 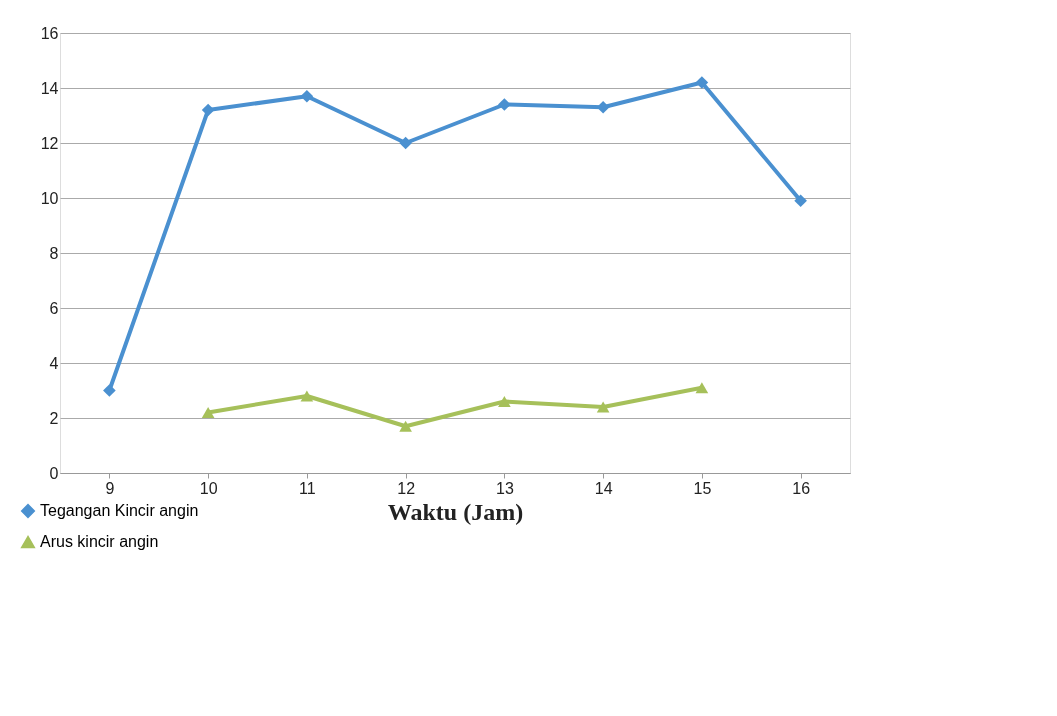 I want to click on legend-label: Arus kincir angin, so click(x=99, y=541).